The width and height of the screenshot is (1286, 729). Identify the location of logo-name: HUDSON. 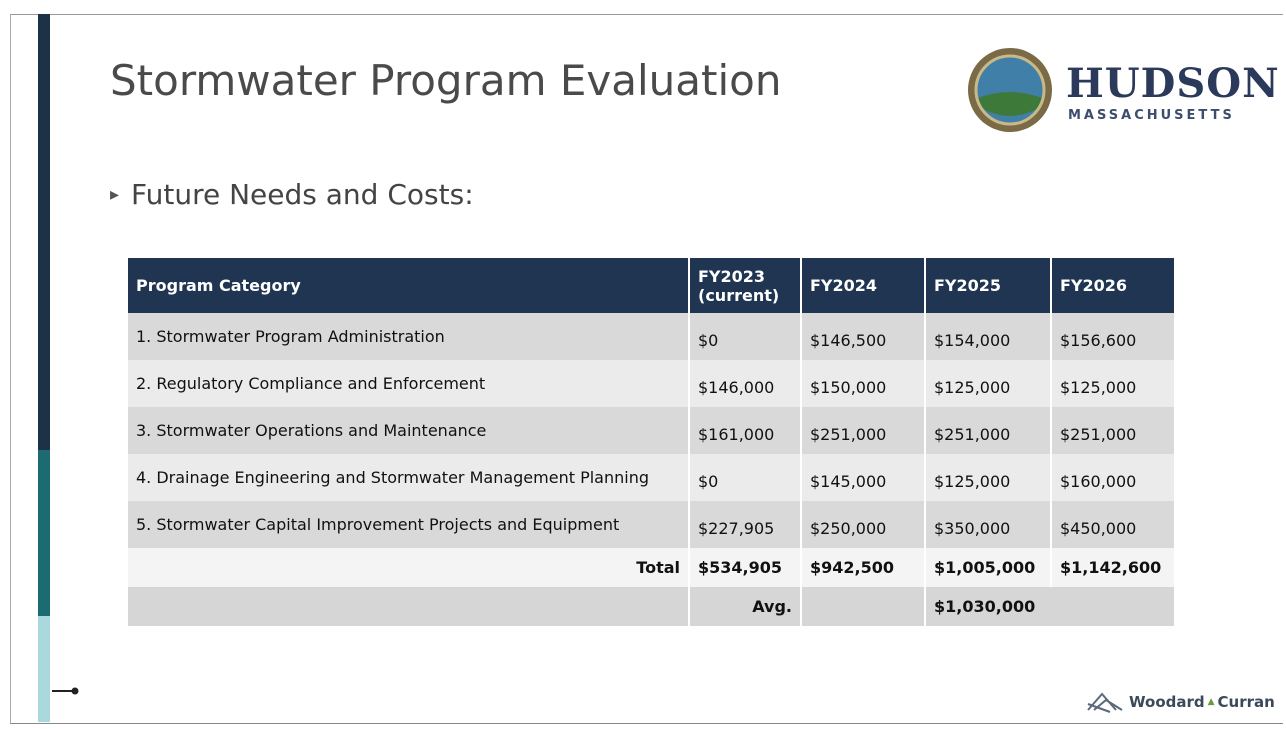
(1173, 83).